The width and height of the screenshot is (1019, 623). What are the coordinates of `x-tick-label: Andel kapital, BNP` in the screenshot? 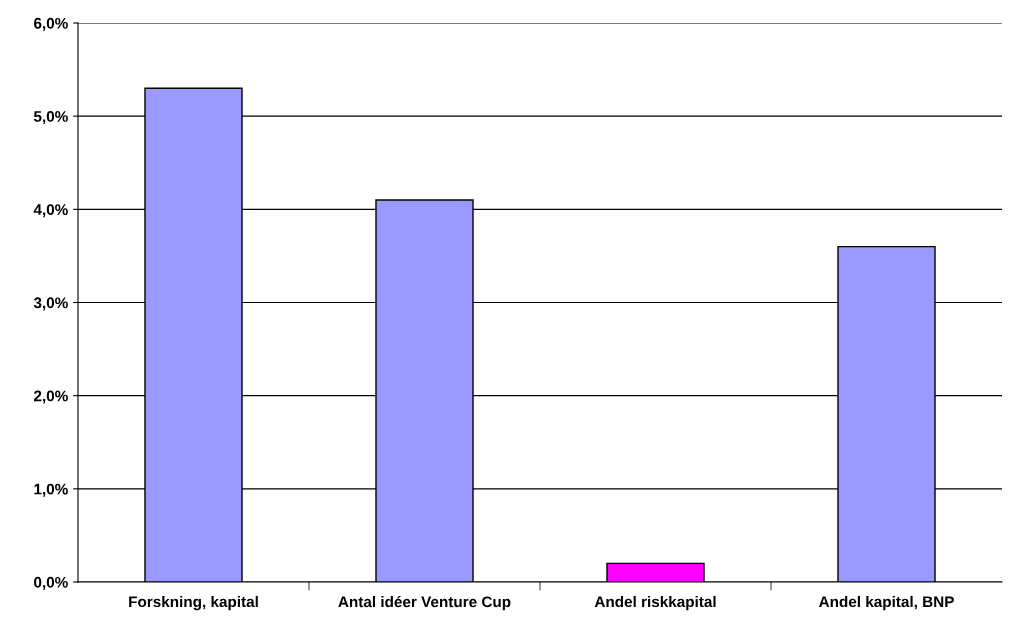 It's located at (886, 603).